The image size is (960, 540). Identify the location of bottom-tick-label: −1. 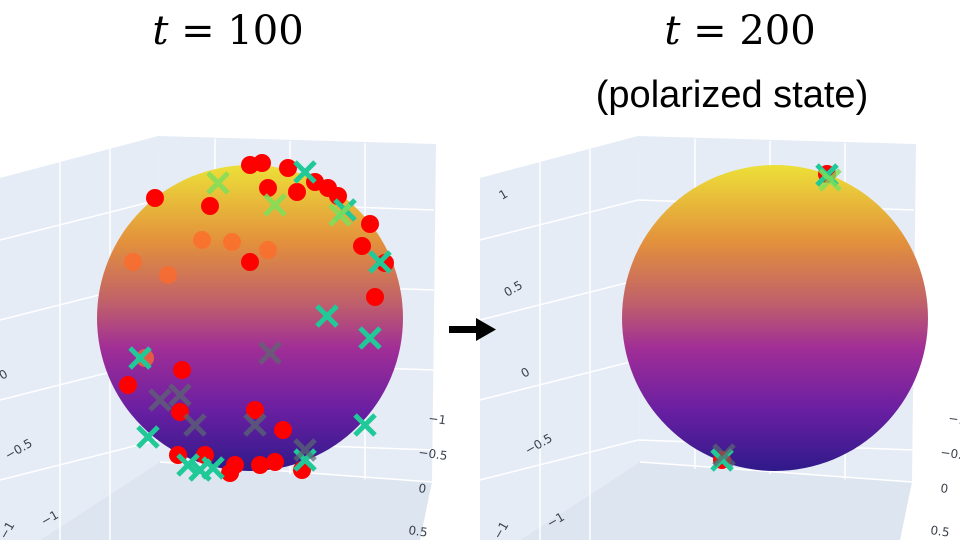
(500, 529).